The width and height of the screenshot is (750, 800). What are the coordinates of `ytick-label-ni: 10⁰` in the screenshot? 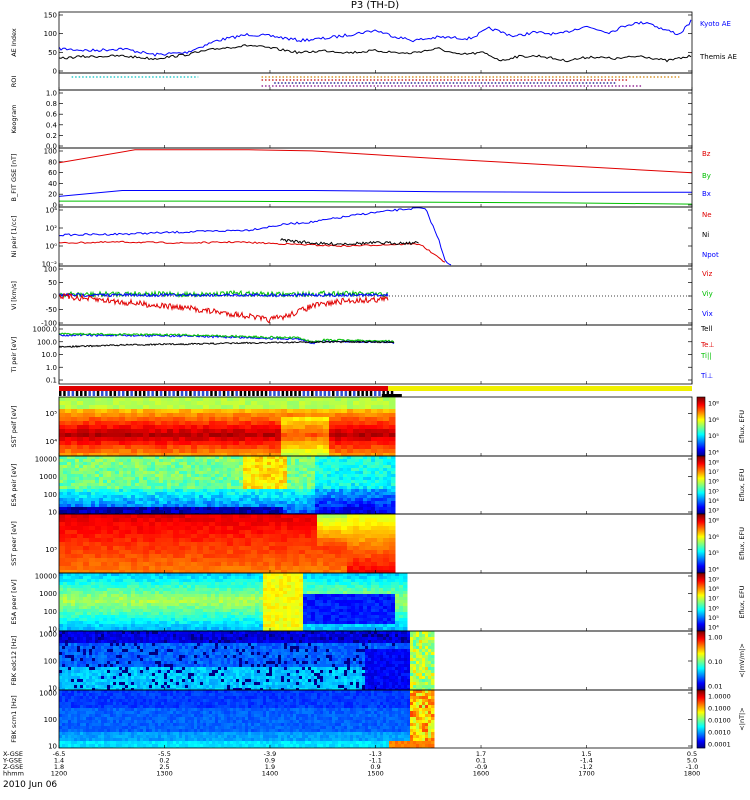 It's located at (51, 247).